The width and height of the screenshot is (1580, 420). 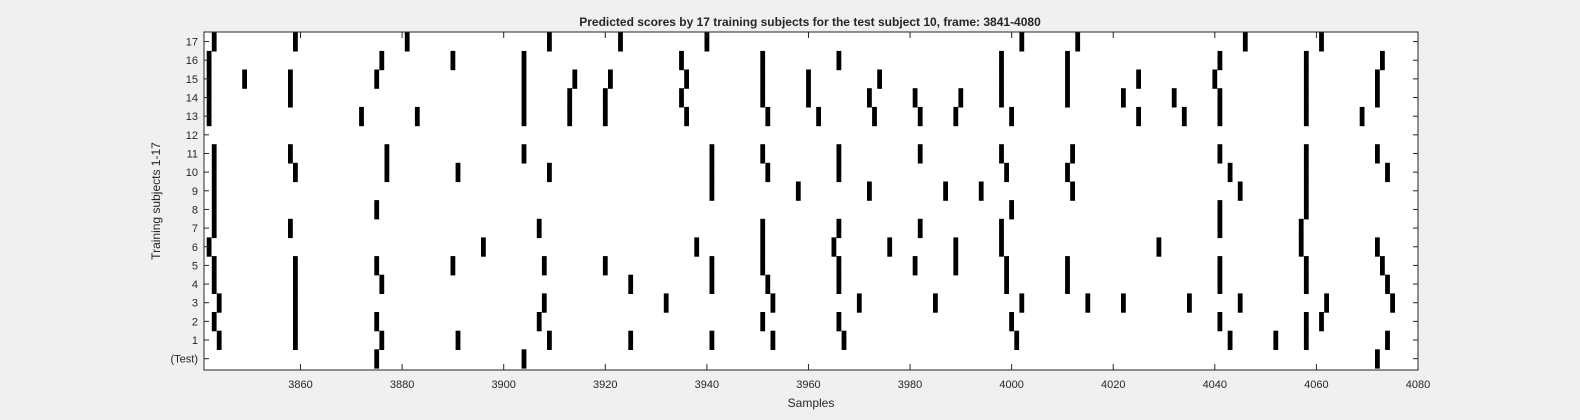 What do you see at coordinates (192, 99) in the screenshot?
I see `y-tick-label: 14` at bounding box center [192, 99].